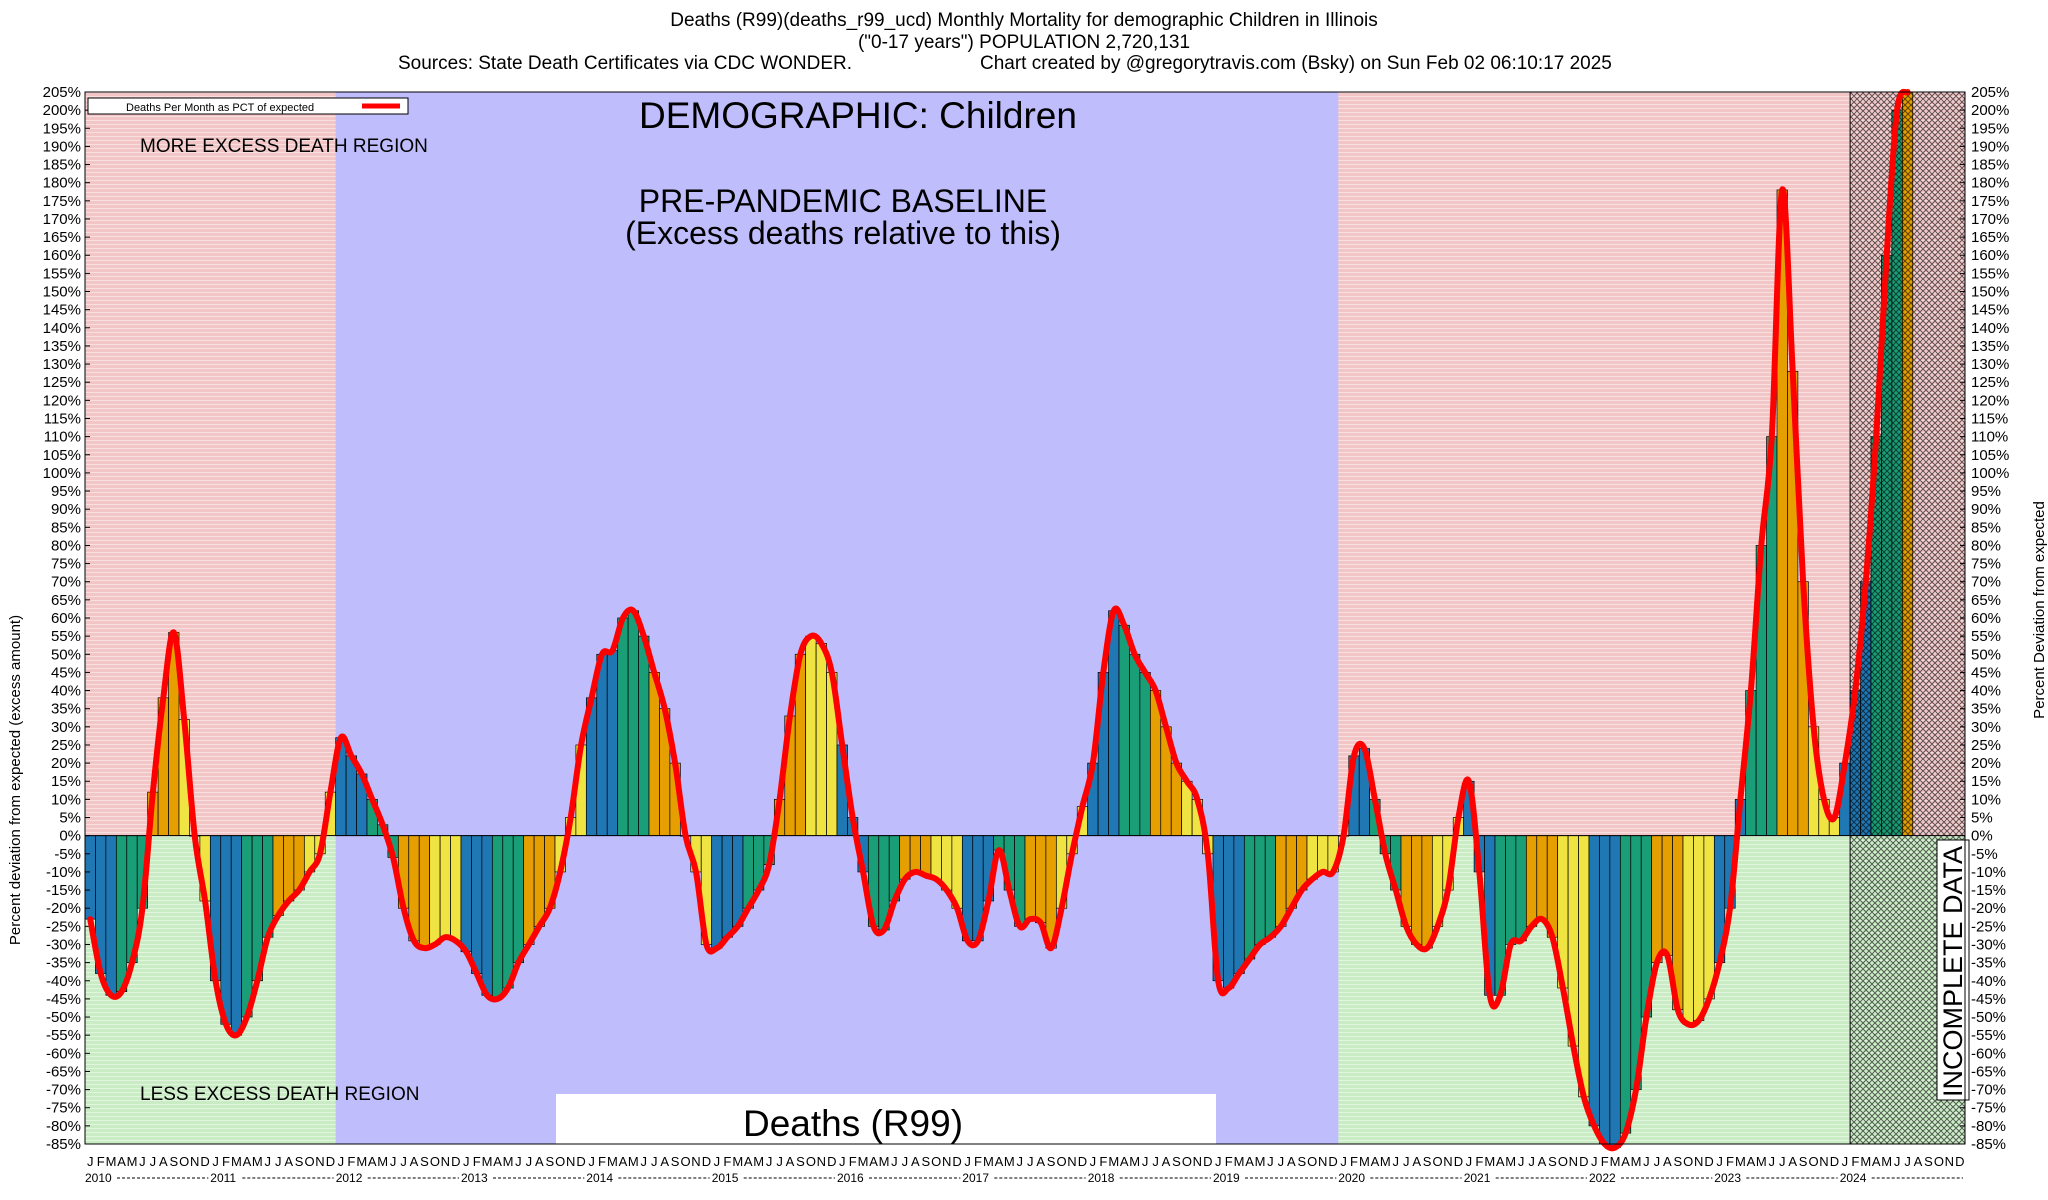 This screenshot has height=1200, width=2048. Describe the element at coordinates (62, 146) in the screenshot. I see `y-tick-label-left: 190%` at that location.